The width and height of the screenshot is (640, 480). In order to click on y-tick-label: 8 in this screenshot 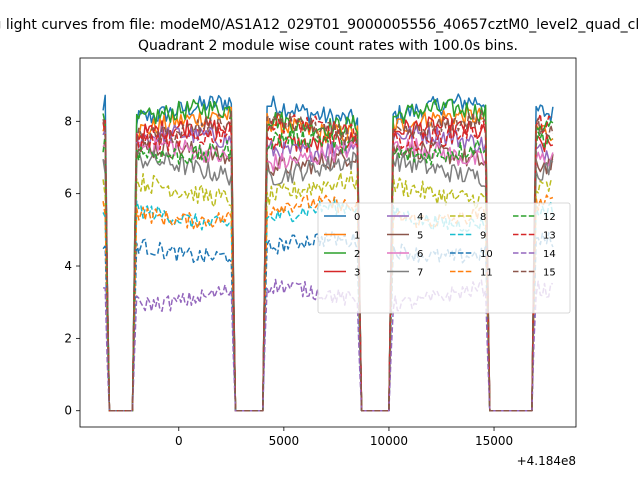, I will do `click(68, 121)`.